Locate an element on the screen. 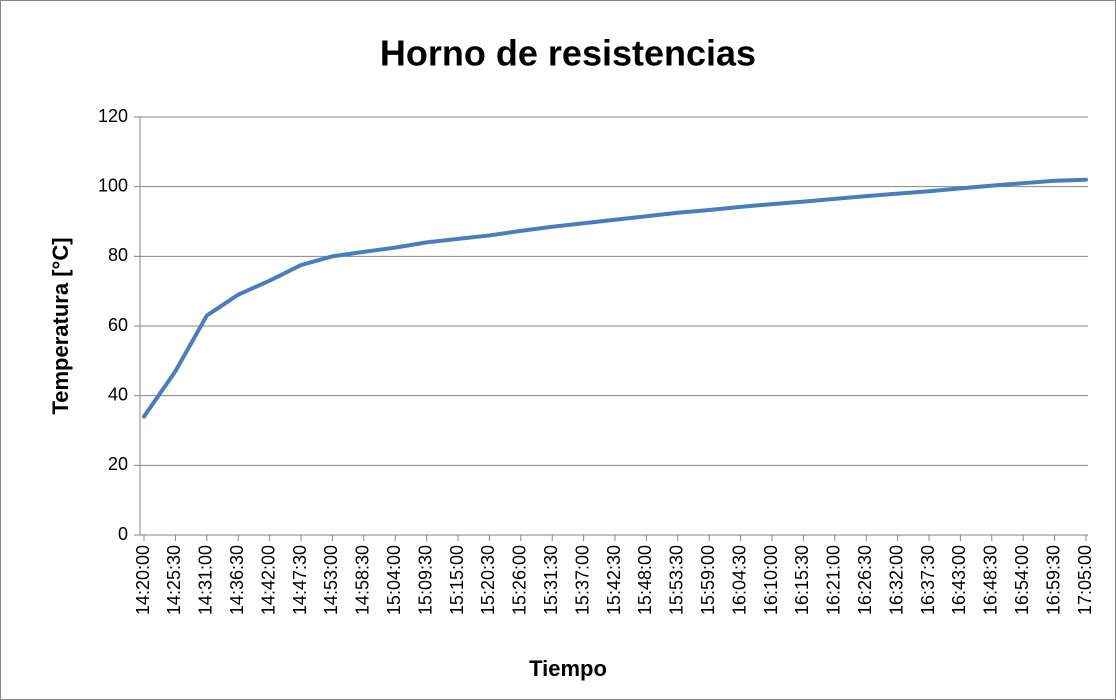  x-tick-label: 15:42:30 is located at coordinates (614, 580).